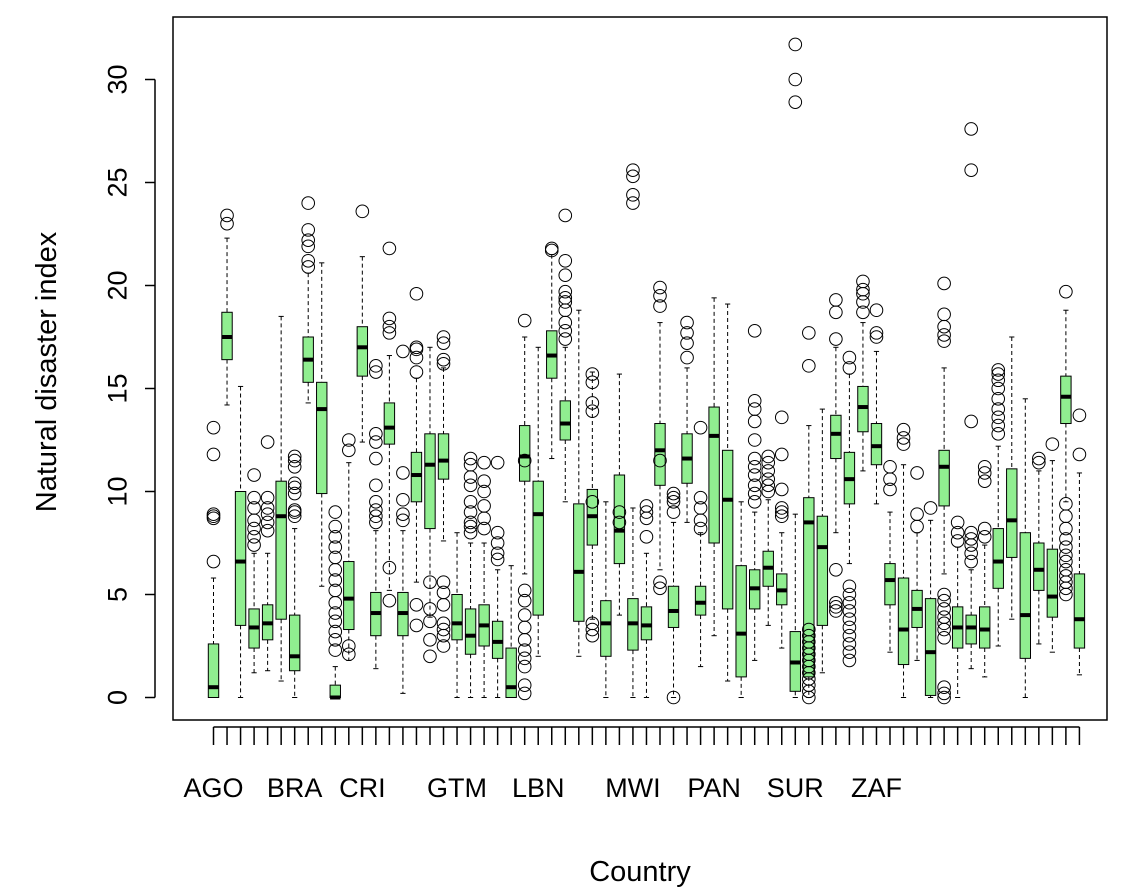 This screenshot has width=1125, height=889. What do you see at coordinates (538, 788) in the screenshot?
I see `x-tick-label: LBN` at bounding box center [538, 788].